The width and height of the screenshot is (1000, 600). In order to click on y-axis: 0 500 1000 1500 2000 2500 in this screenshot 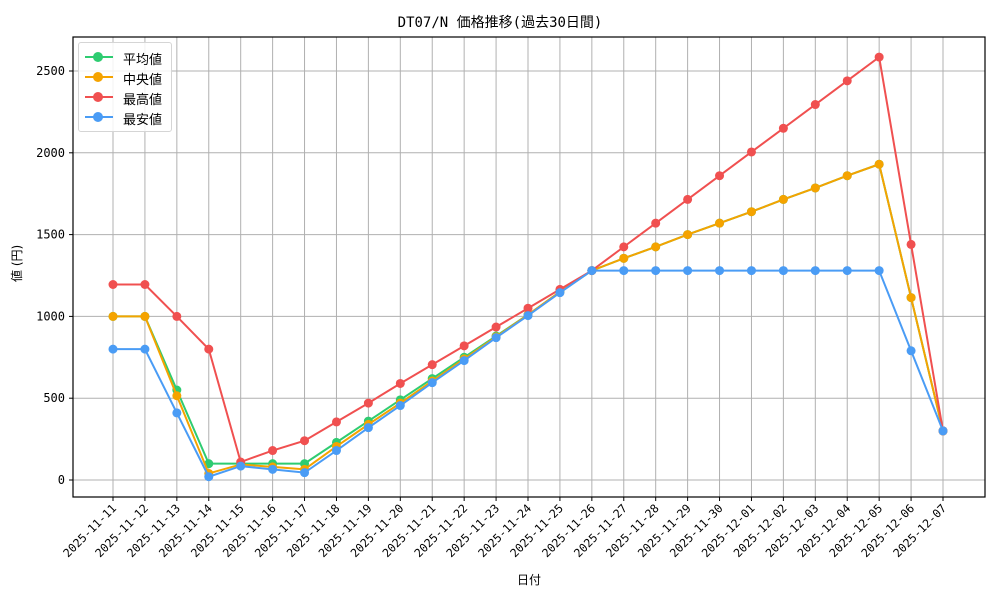, I will do `click(54, 275)`.